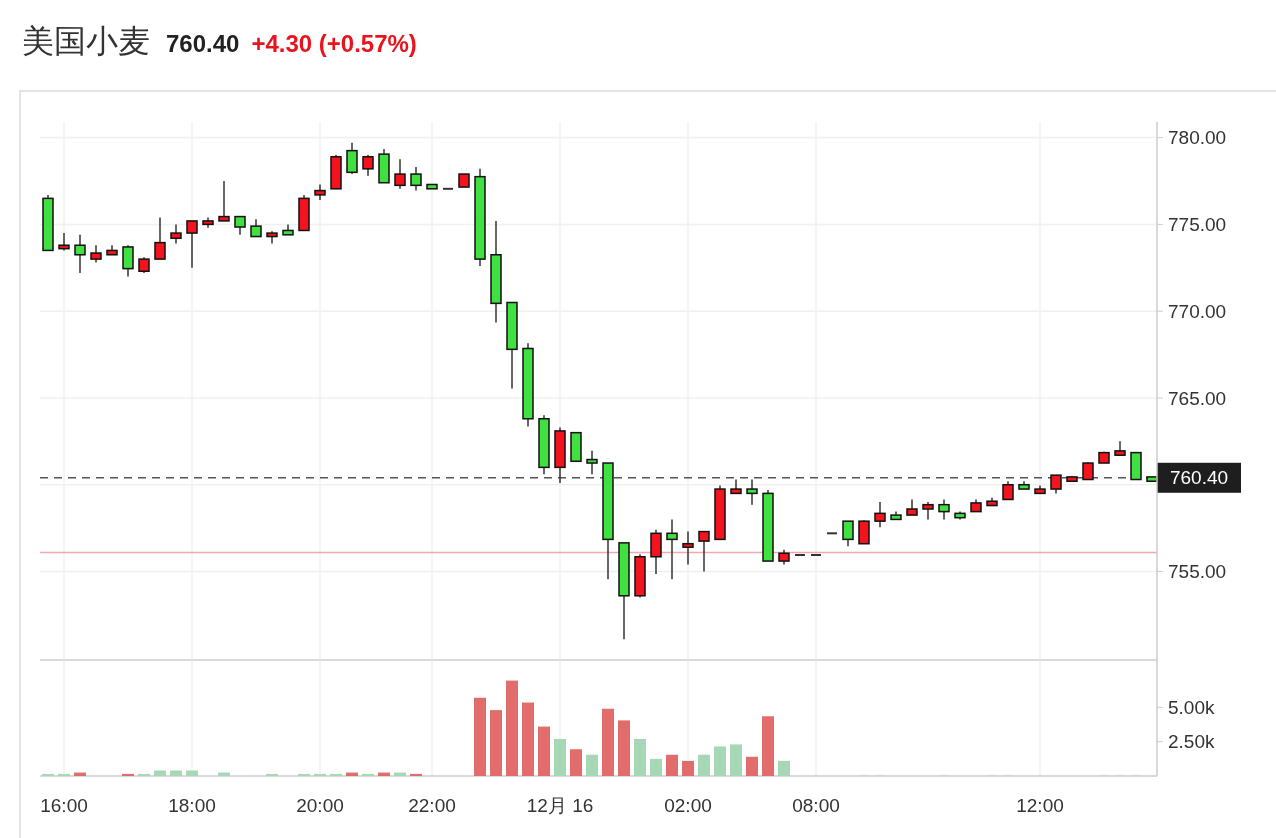 This screenshot has width=1276, height=838. I want to click on y-tick-label: 765.00, so click(1197, 398).